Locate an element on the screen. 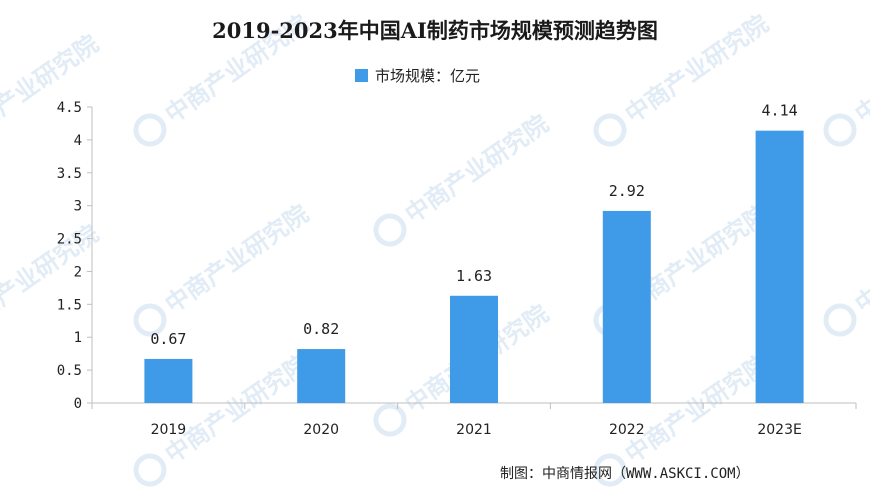  y-tick-label: 1 is located at coordinates (78, 338).